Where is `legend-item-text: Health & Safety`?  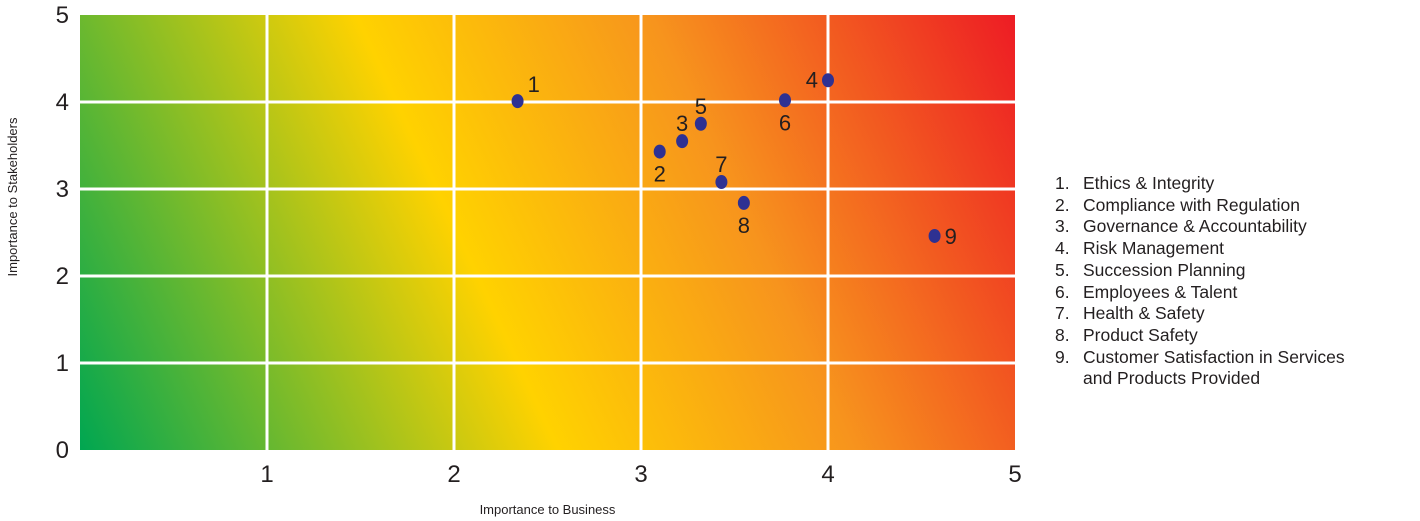 legend-item-text: Health & Safety is located at coordinates (1144, 313).